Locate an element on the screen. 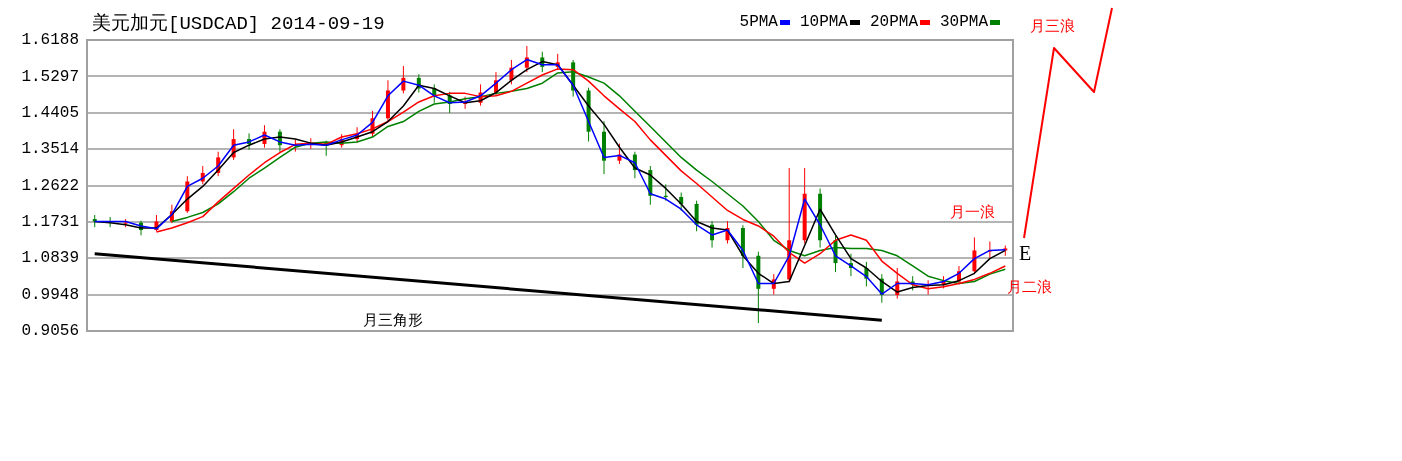 Image resolution: width=1402 pixels, height=461 pixels. y-tick-label: 0.9056 is located at coordinates (50, 331).